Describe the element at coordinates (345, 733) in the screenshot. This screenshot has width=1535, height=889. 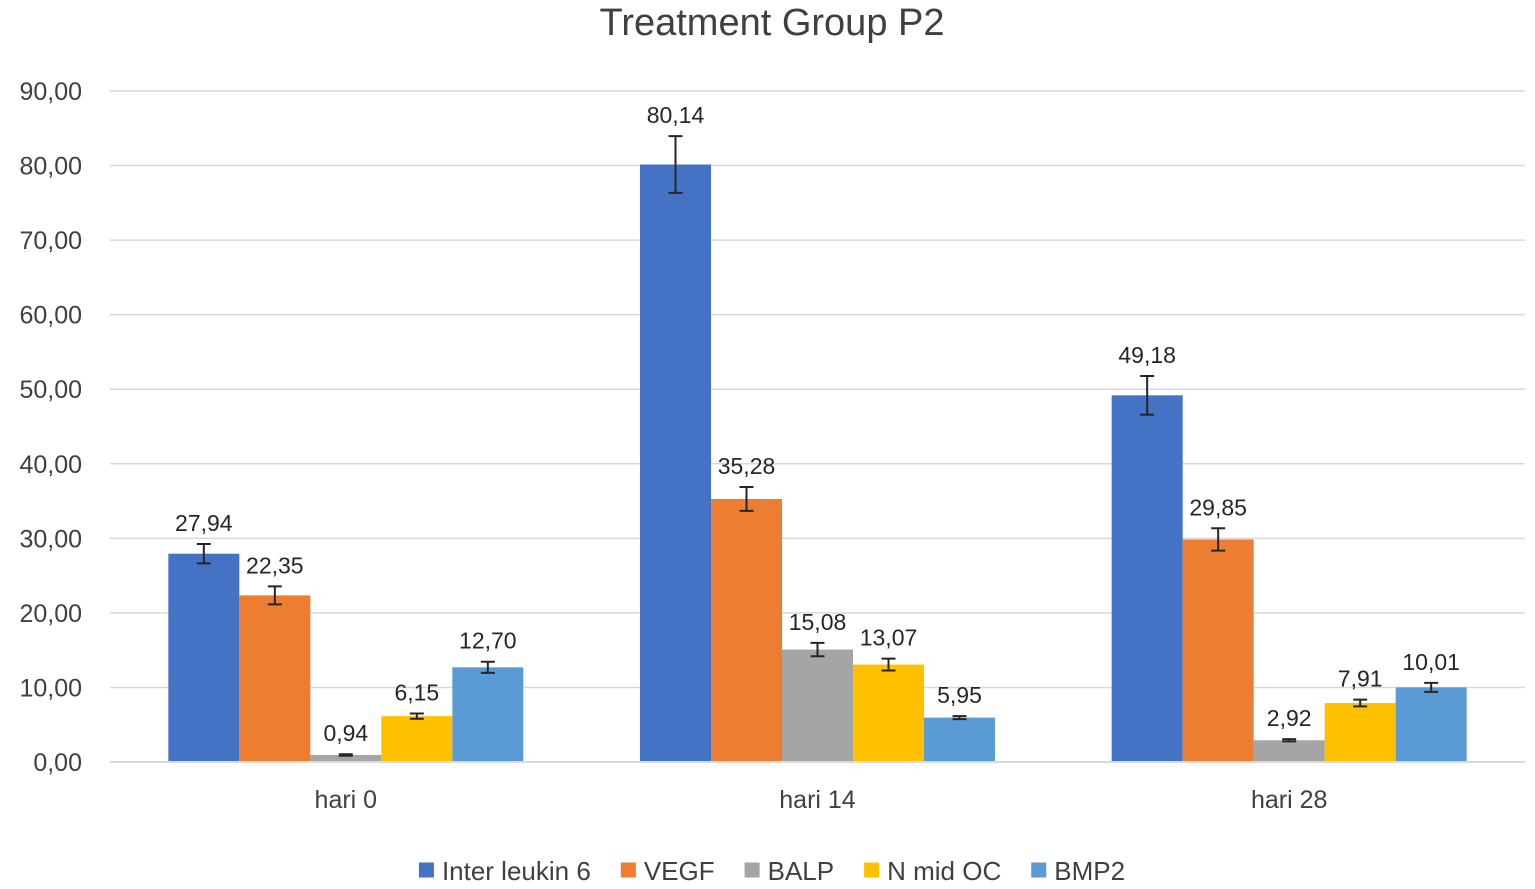
I see `data-label: 0,94` at that location.